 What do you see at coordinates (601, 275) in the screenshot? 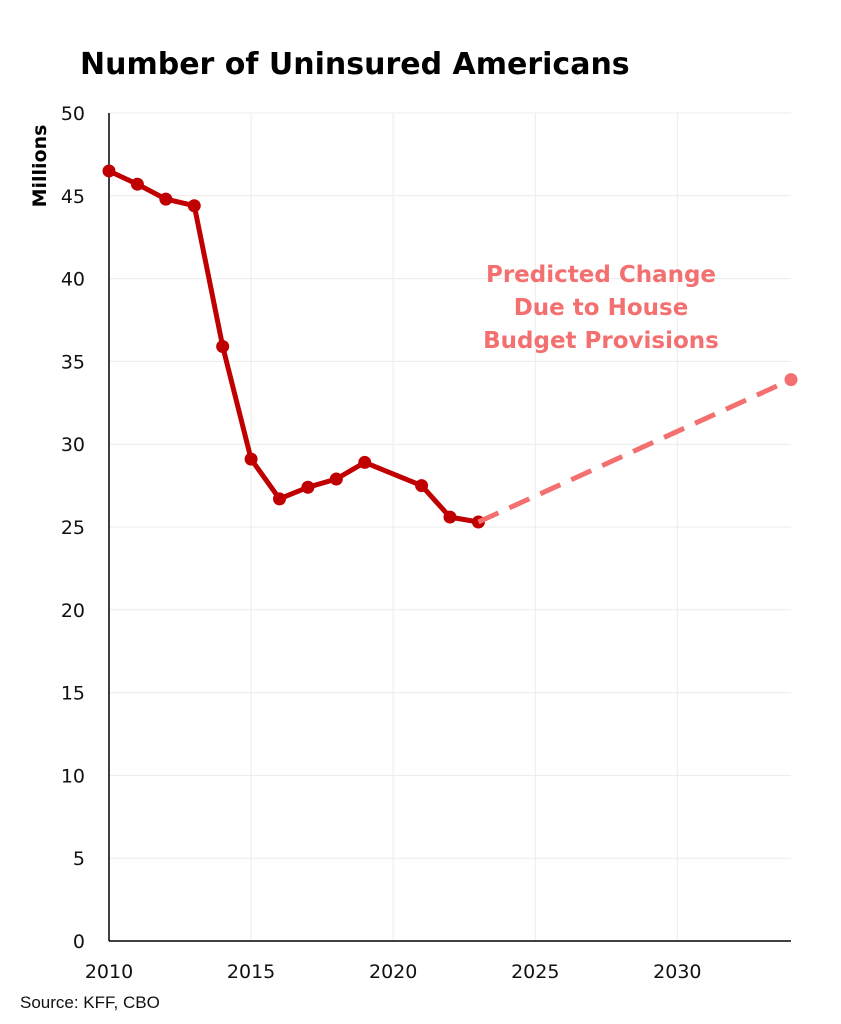
I see `annotation-line: Predicted Change` at bounding box center [601, 275].